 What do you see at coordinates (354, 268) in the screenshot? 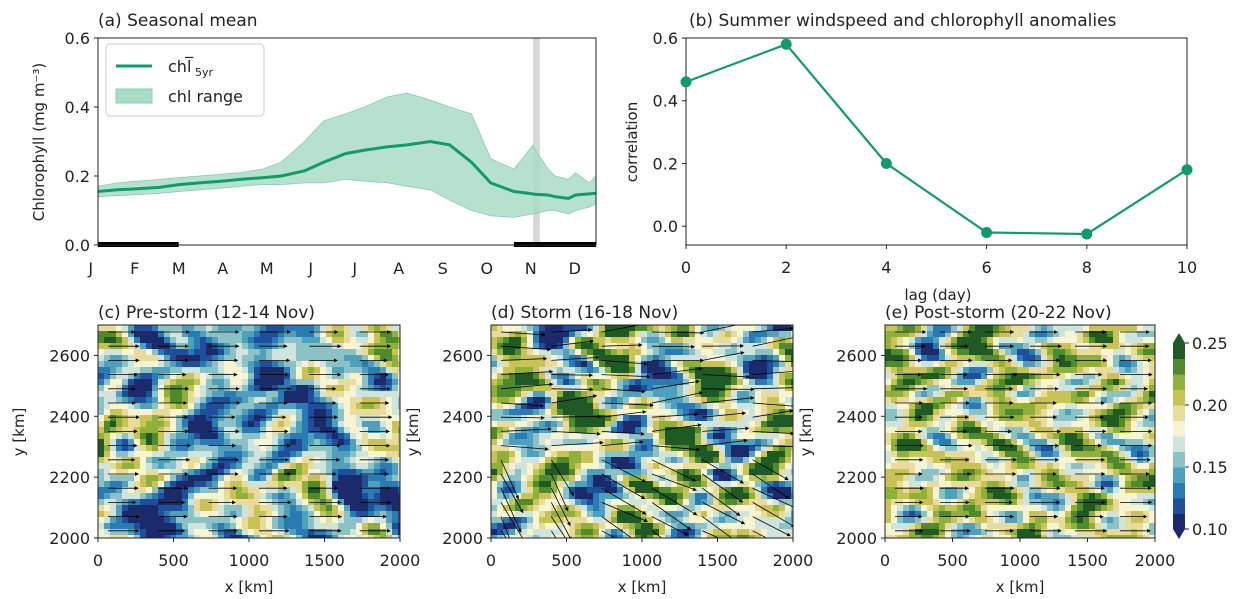
I see `a-month-label-6: J` at bounding box center [354, 268].